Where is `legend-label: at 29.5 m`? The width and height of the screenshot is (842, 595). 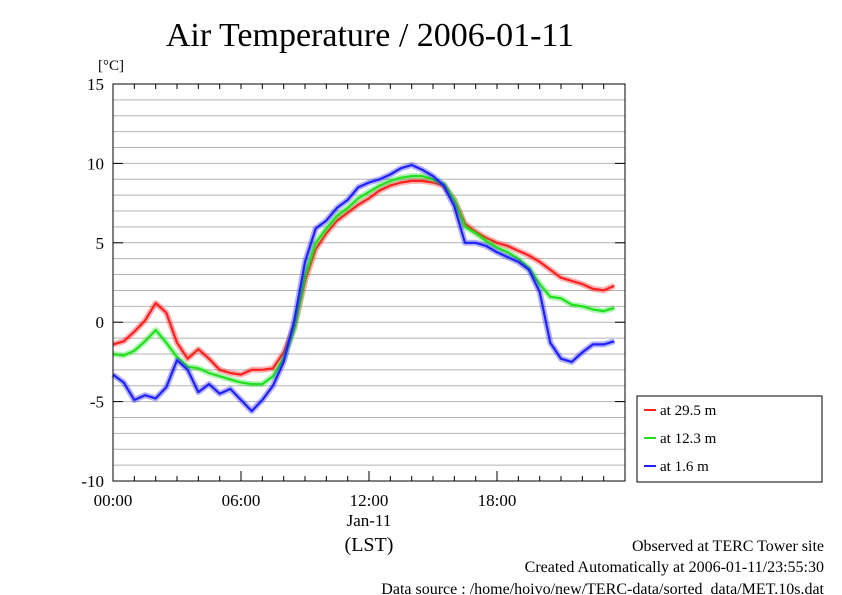
legend-label: at 29.5 m is located at coordinates (688, 411).